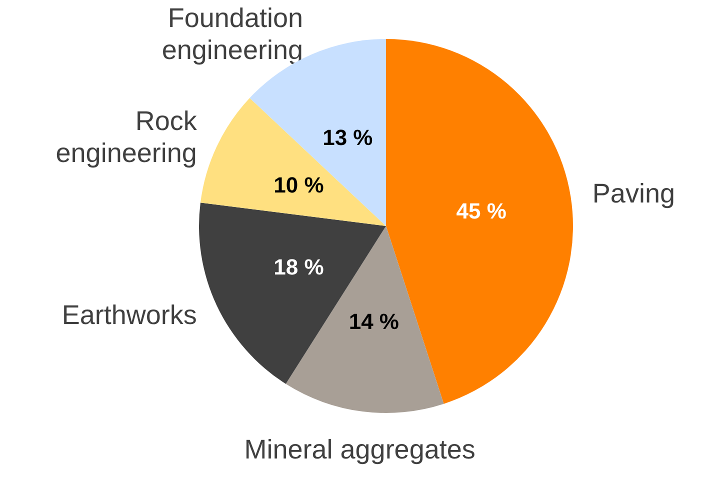 The height and width of the screenshot is (477, 718). Describe the element at coordinates (232, 34) in the screenshot. I see `slice-label: Foundation engineering` at that location.